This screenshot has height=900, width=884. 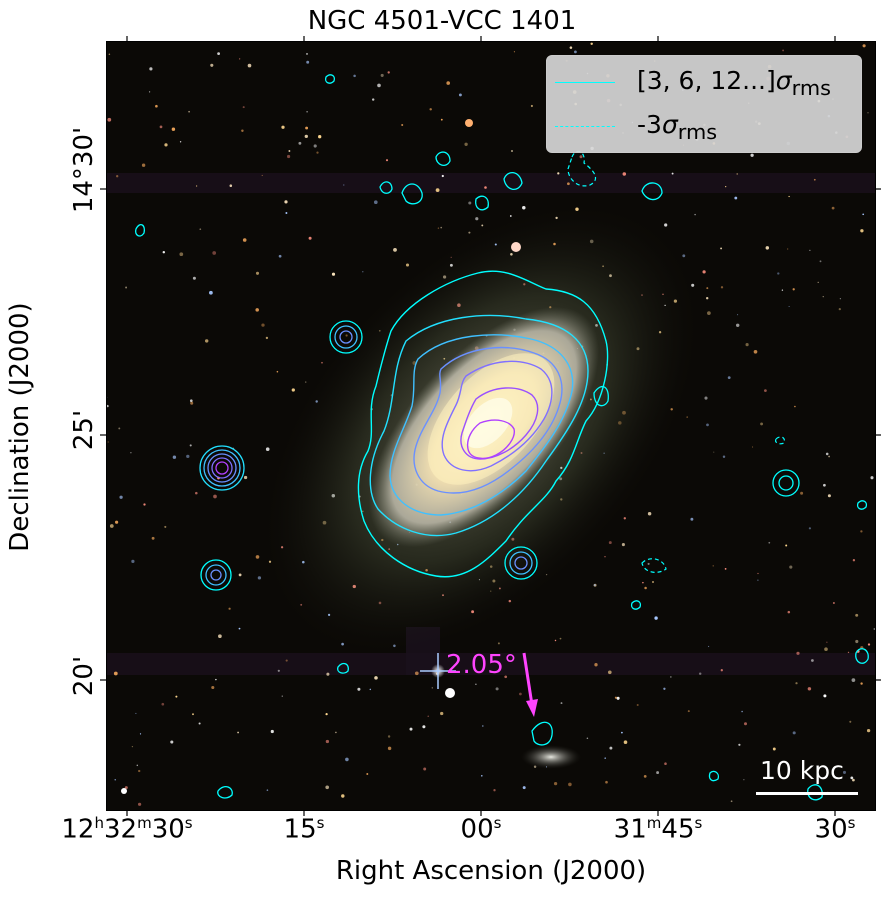 What do you see at coordinates (491, 871) in the screenshot?
I see `x-axis-label: Right Ascension (J2000)` at bounding box center [491, 871].